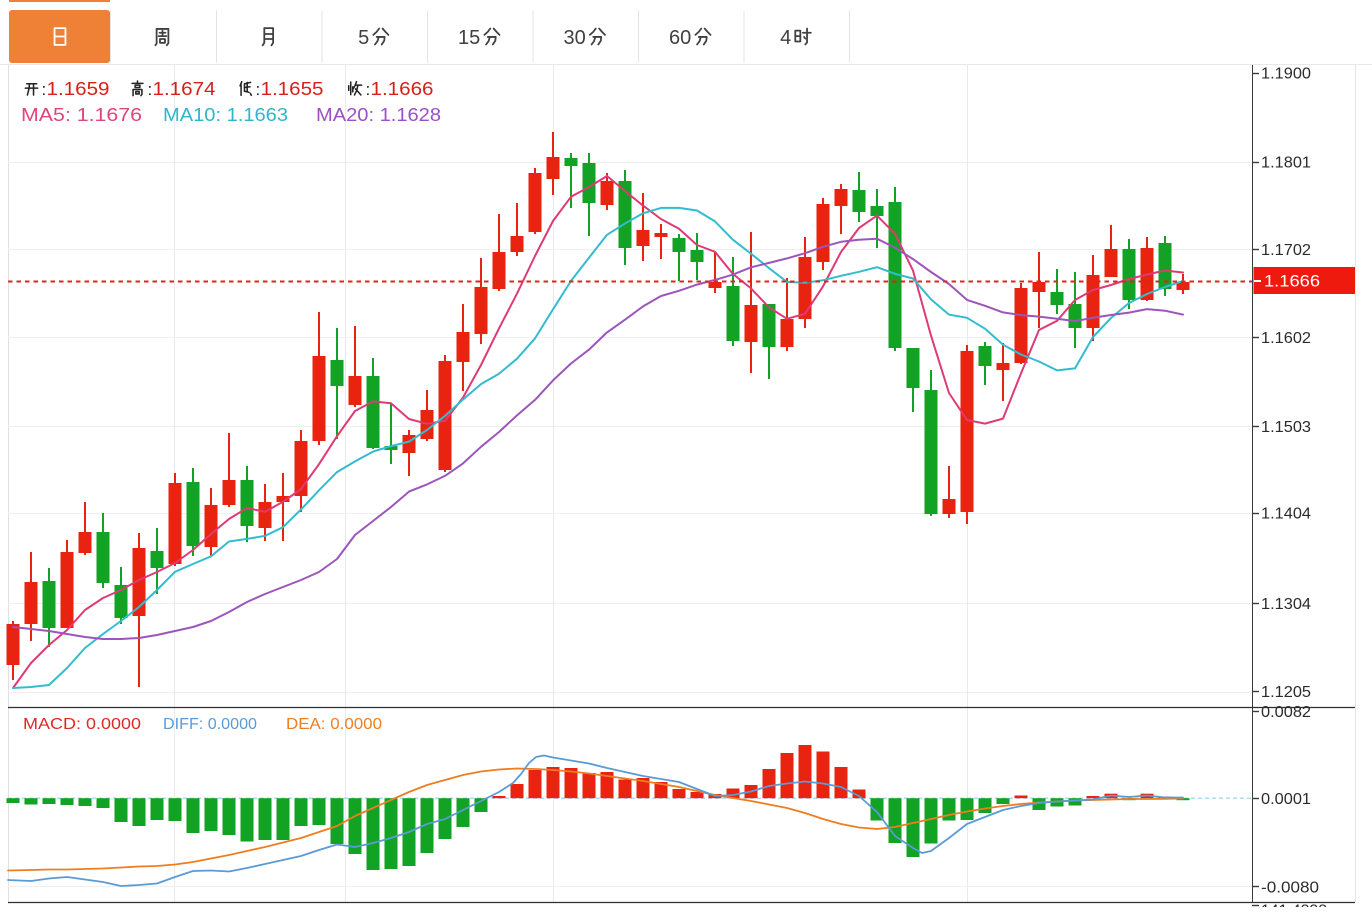 This screenshot has height=912, width=1372. Describe the element at coordinates (210, 724) in the screenshot. I see `svg-text: DIFF: 0.0000` at that location.